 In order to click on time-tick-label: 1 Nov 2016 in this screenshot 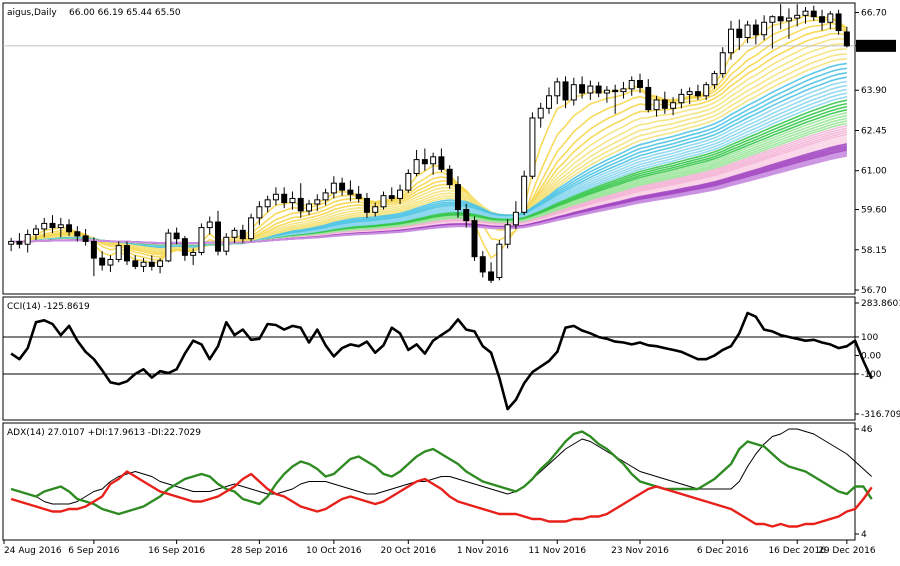, I will do `click(483, 551)`.